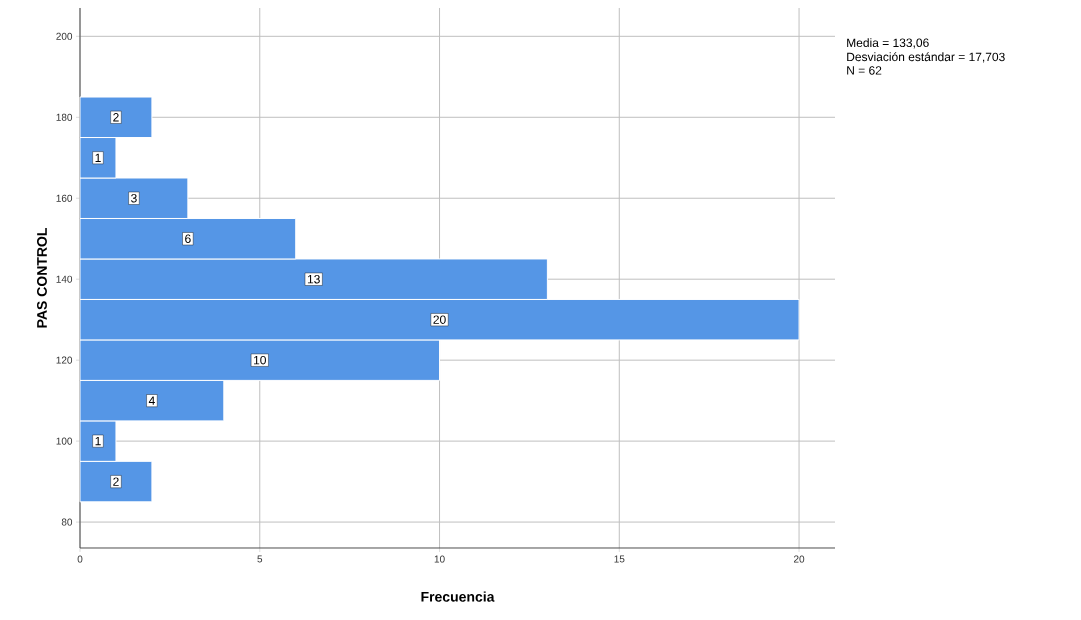 This screenshot has width=1081, height=620. Describe the element at coordinates (67, 522) in the screenshot. I see `y-tick-label: 80` at that location.